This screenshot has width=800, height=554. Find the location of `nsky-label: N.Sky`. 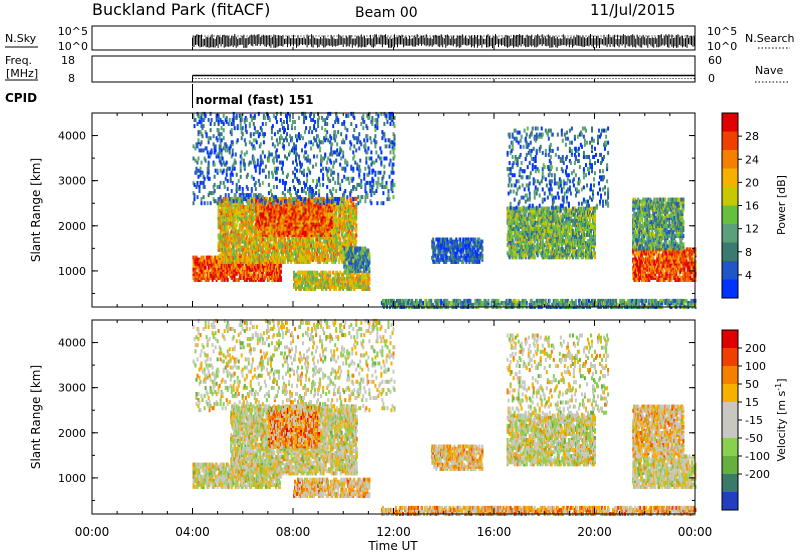

nsky-label: N.Sky is located at coordinates (21, 38).